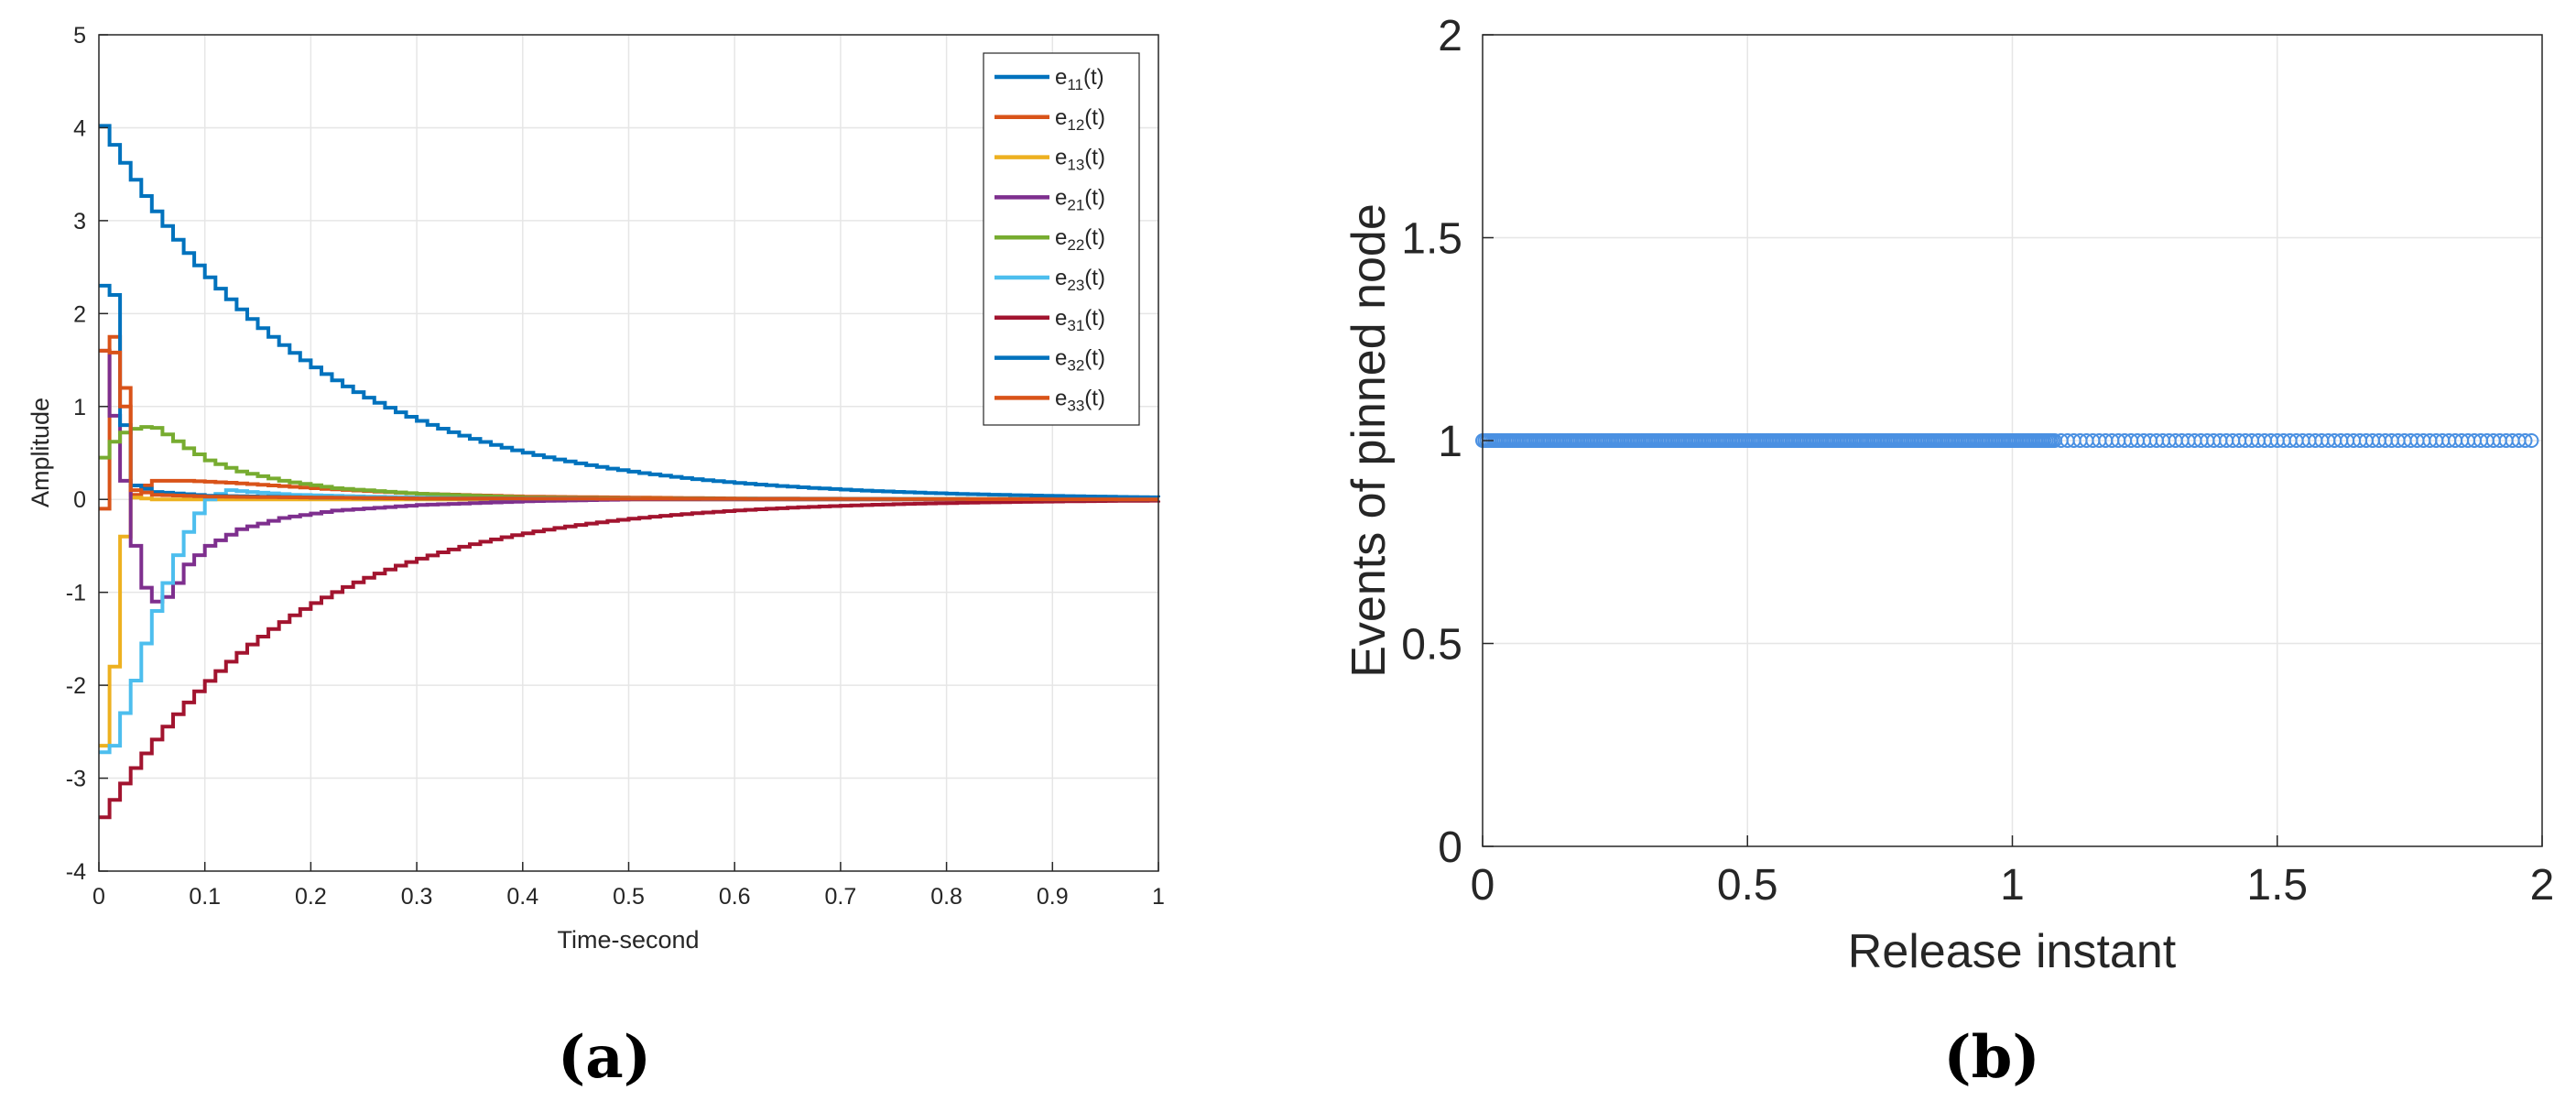  I want to click on panel-a-sublabel: (a), so click(604, 1057).